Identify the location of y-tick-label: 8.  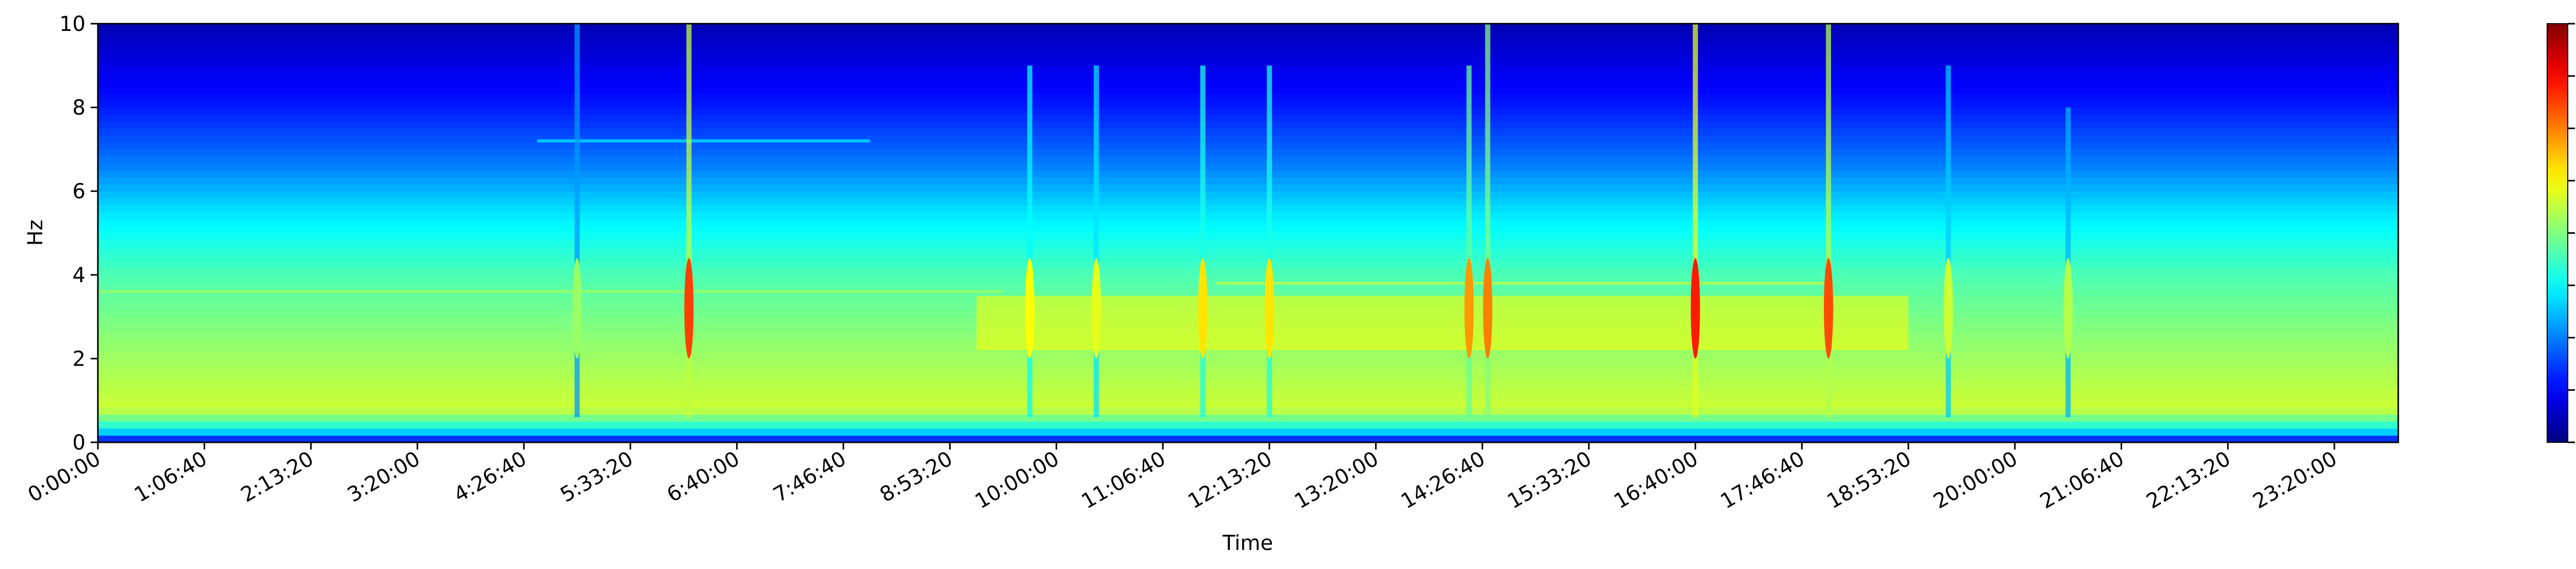
(79, 108).